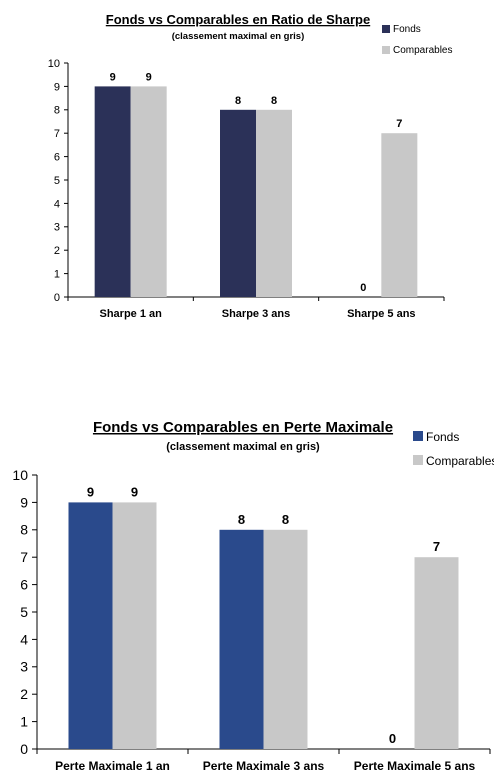 The width and height of the screenshot is (494, 773). Describe the element at coordinates (112, 766) in the screenshot. I see `x-tick-label: Perte Maximale 1 an` at that location.